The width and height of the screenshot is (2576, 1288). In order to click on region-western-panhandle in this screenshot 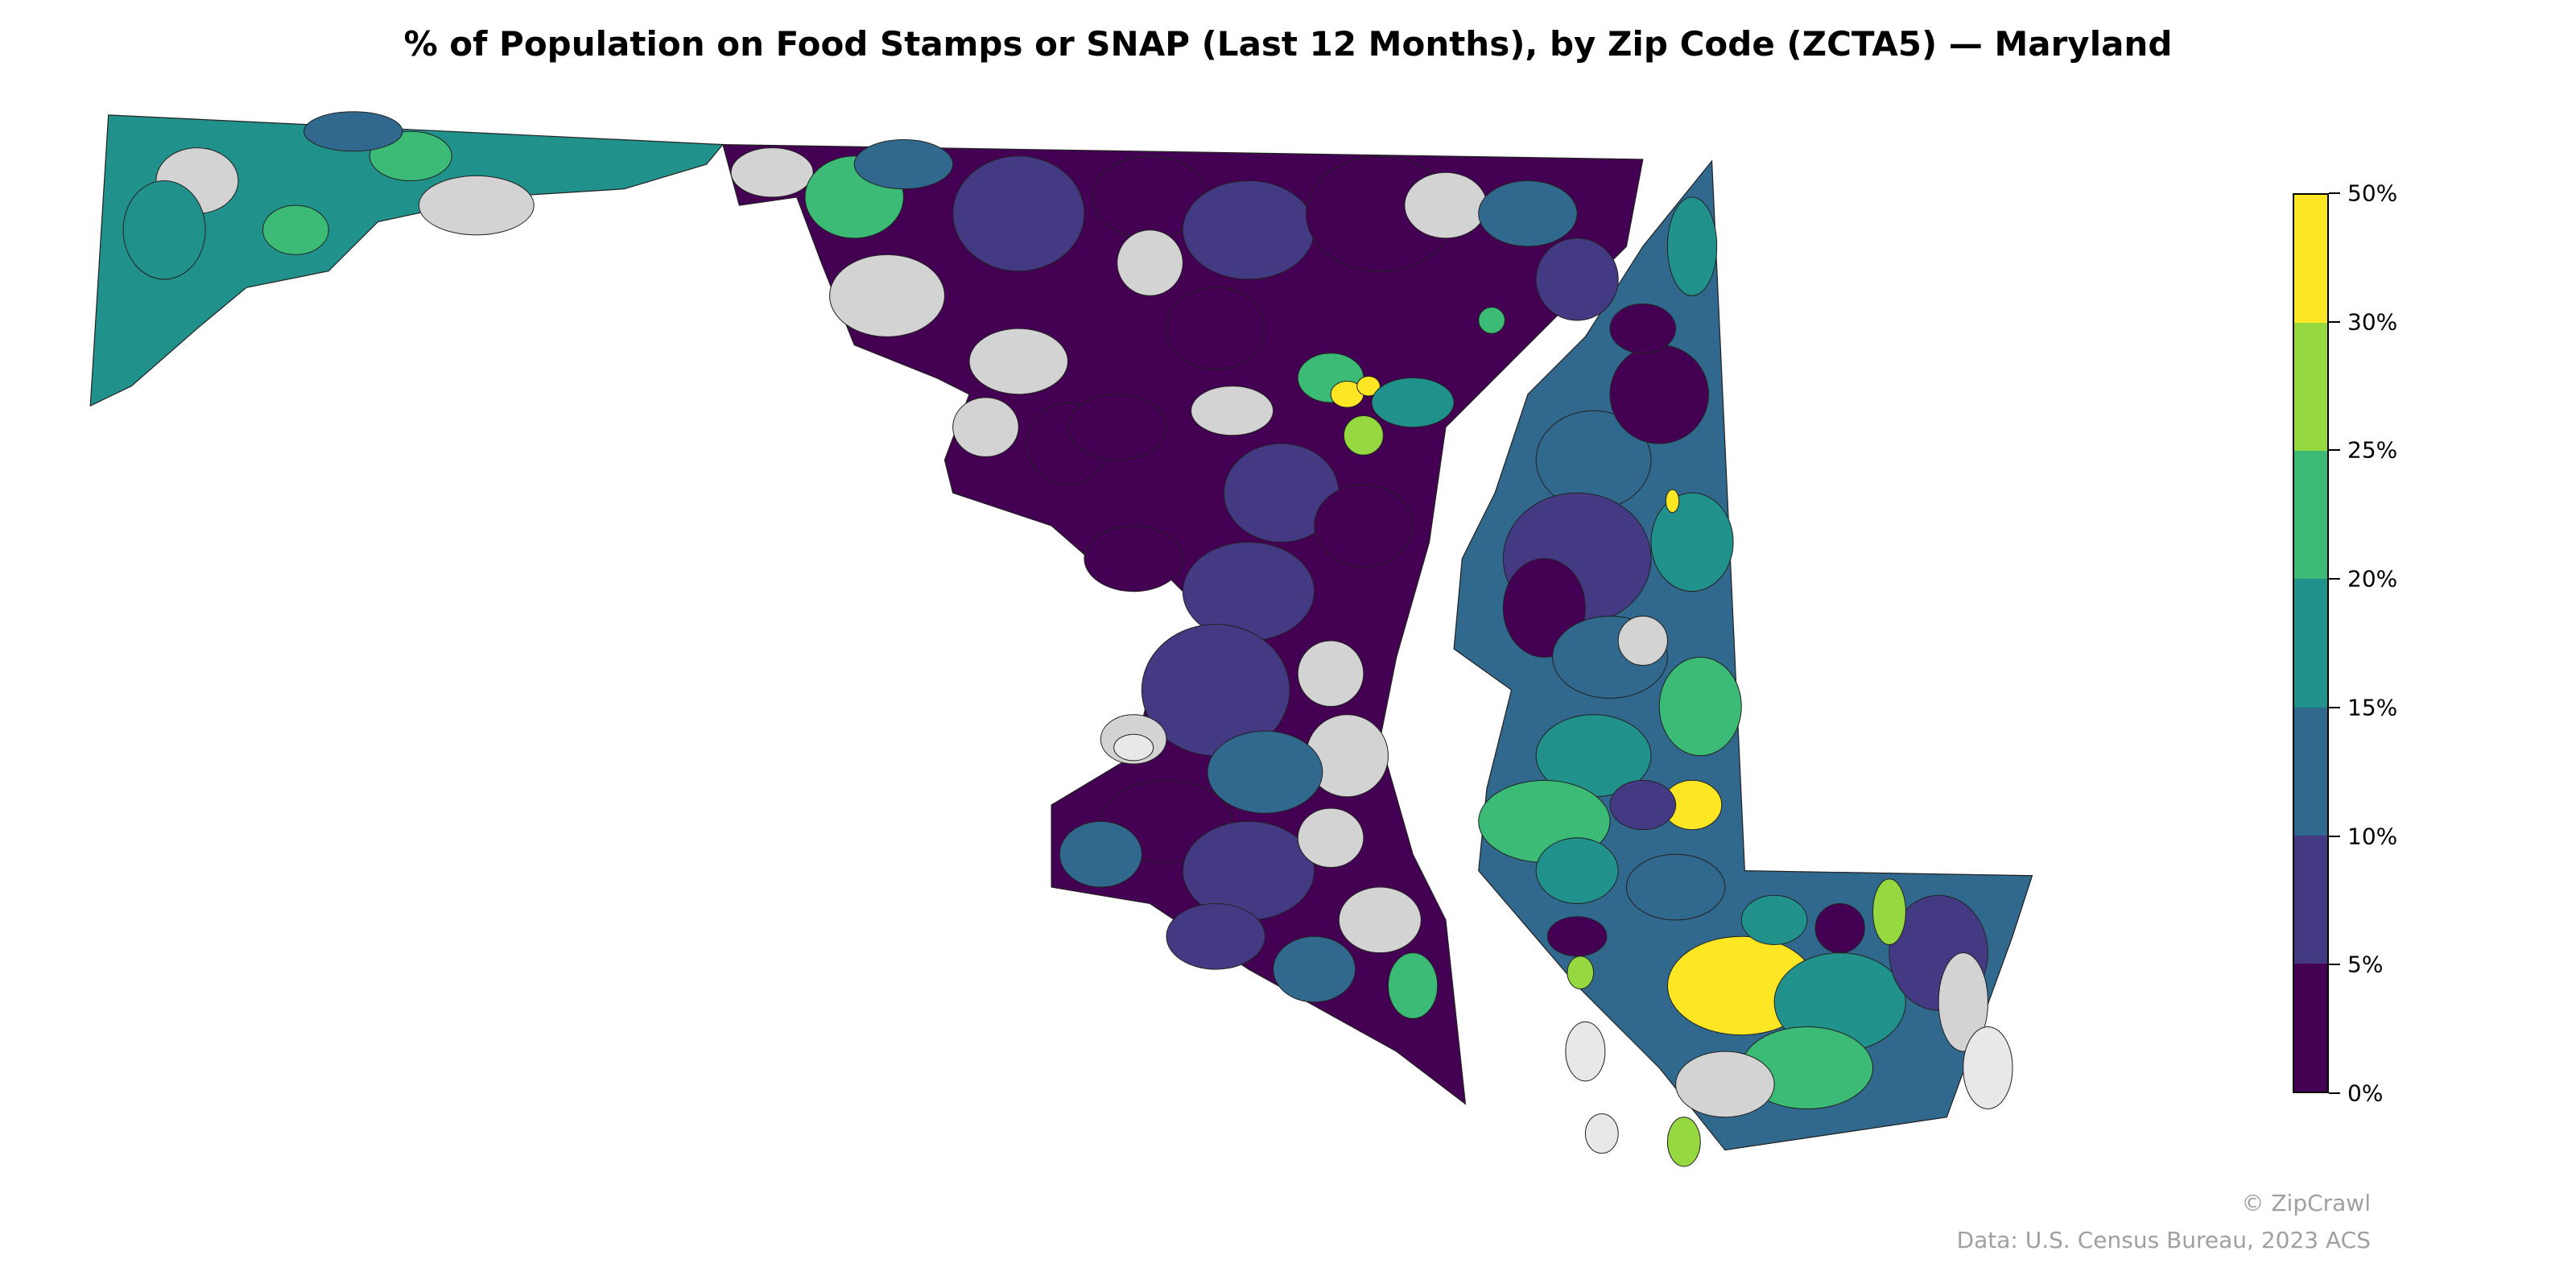, I will do `click(406, 260)`.